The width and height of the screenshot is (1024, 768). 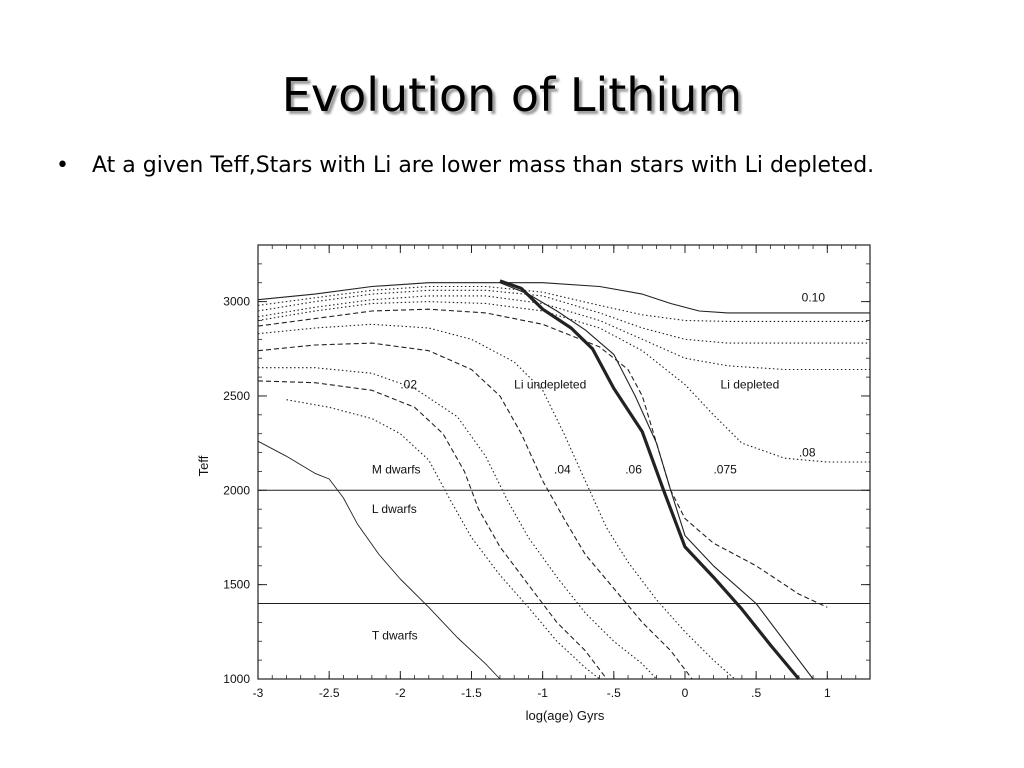 I want to click on y-tick-label: 2500, so click(x=236, y=396).